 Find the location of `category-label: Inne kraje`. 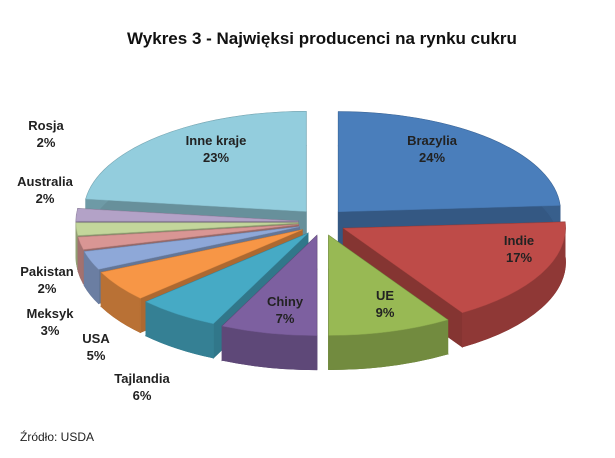

category-label: Inne kraje is located at coordinates (216, 140).